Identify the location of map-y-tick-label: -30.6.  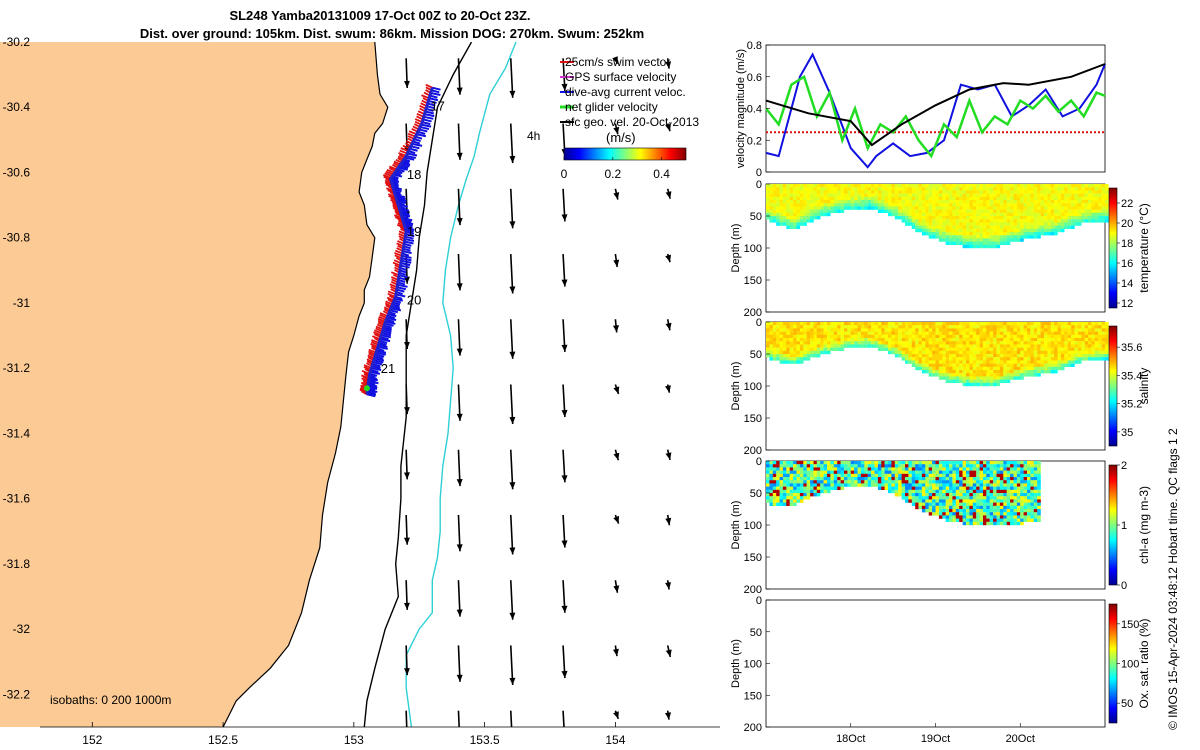
(17, 172).